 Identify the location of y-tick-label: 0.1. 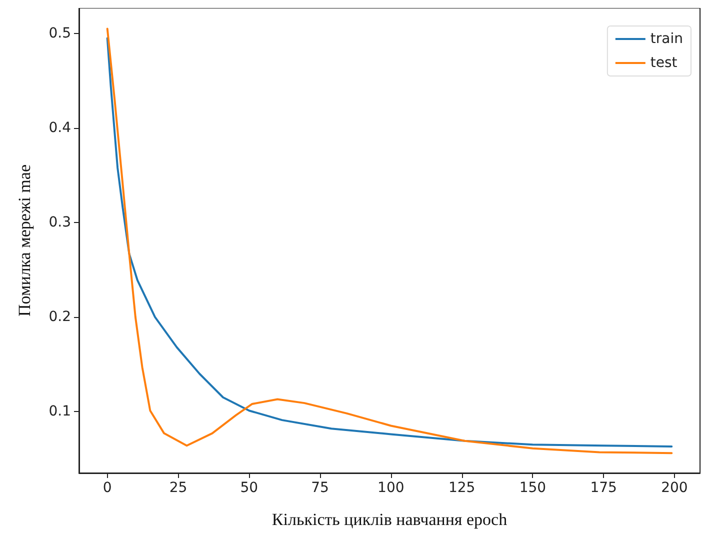
(59, 412).